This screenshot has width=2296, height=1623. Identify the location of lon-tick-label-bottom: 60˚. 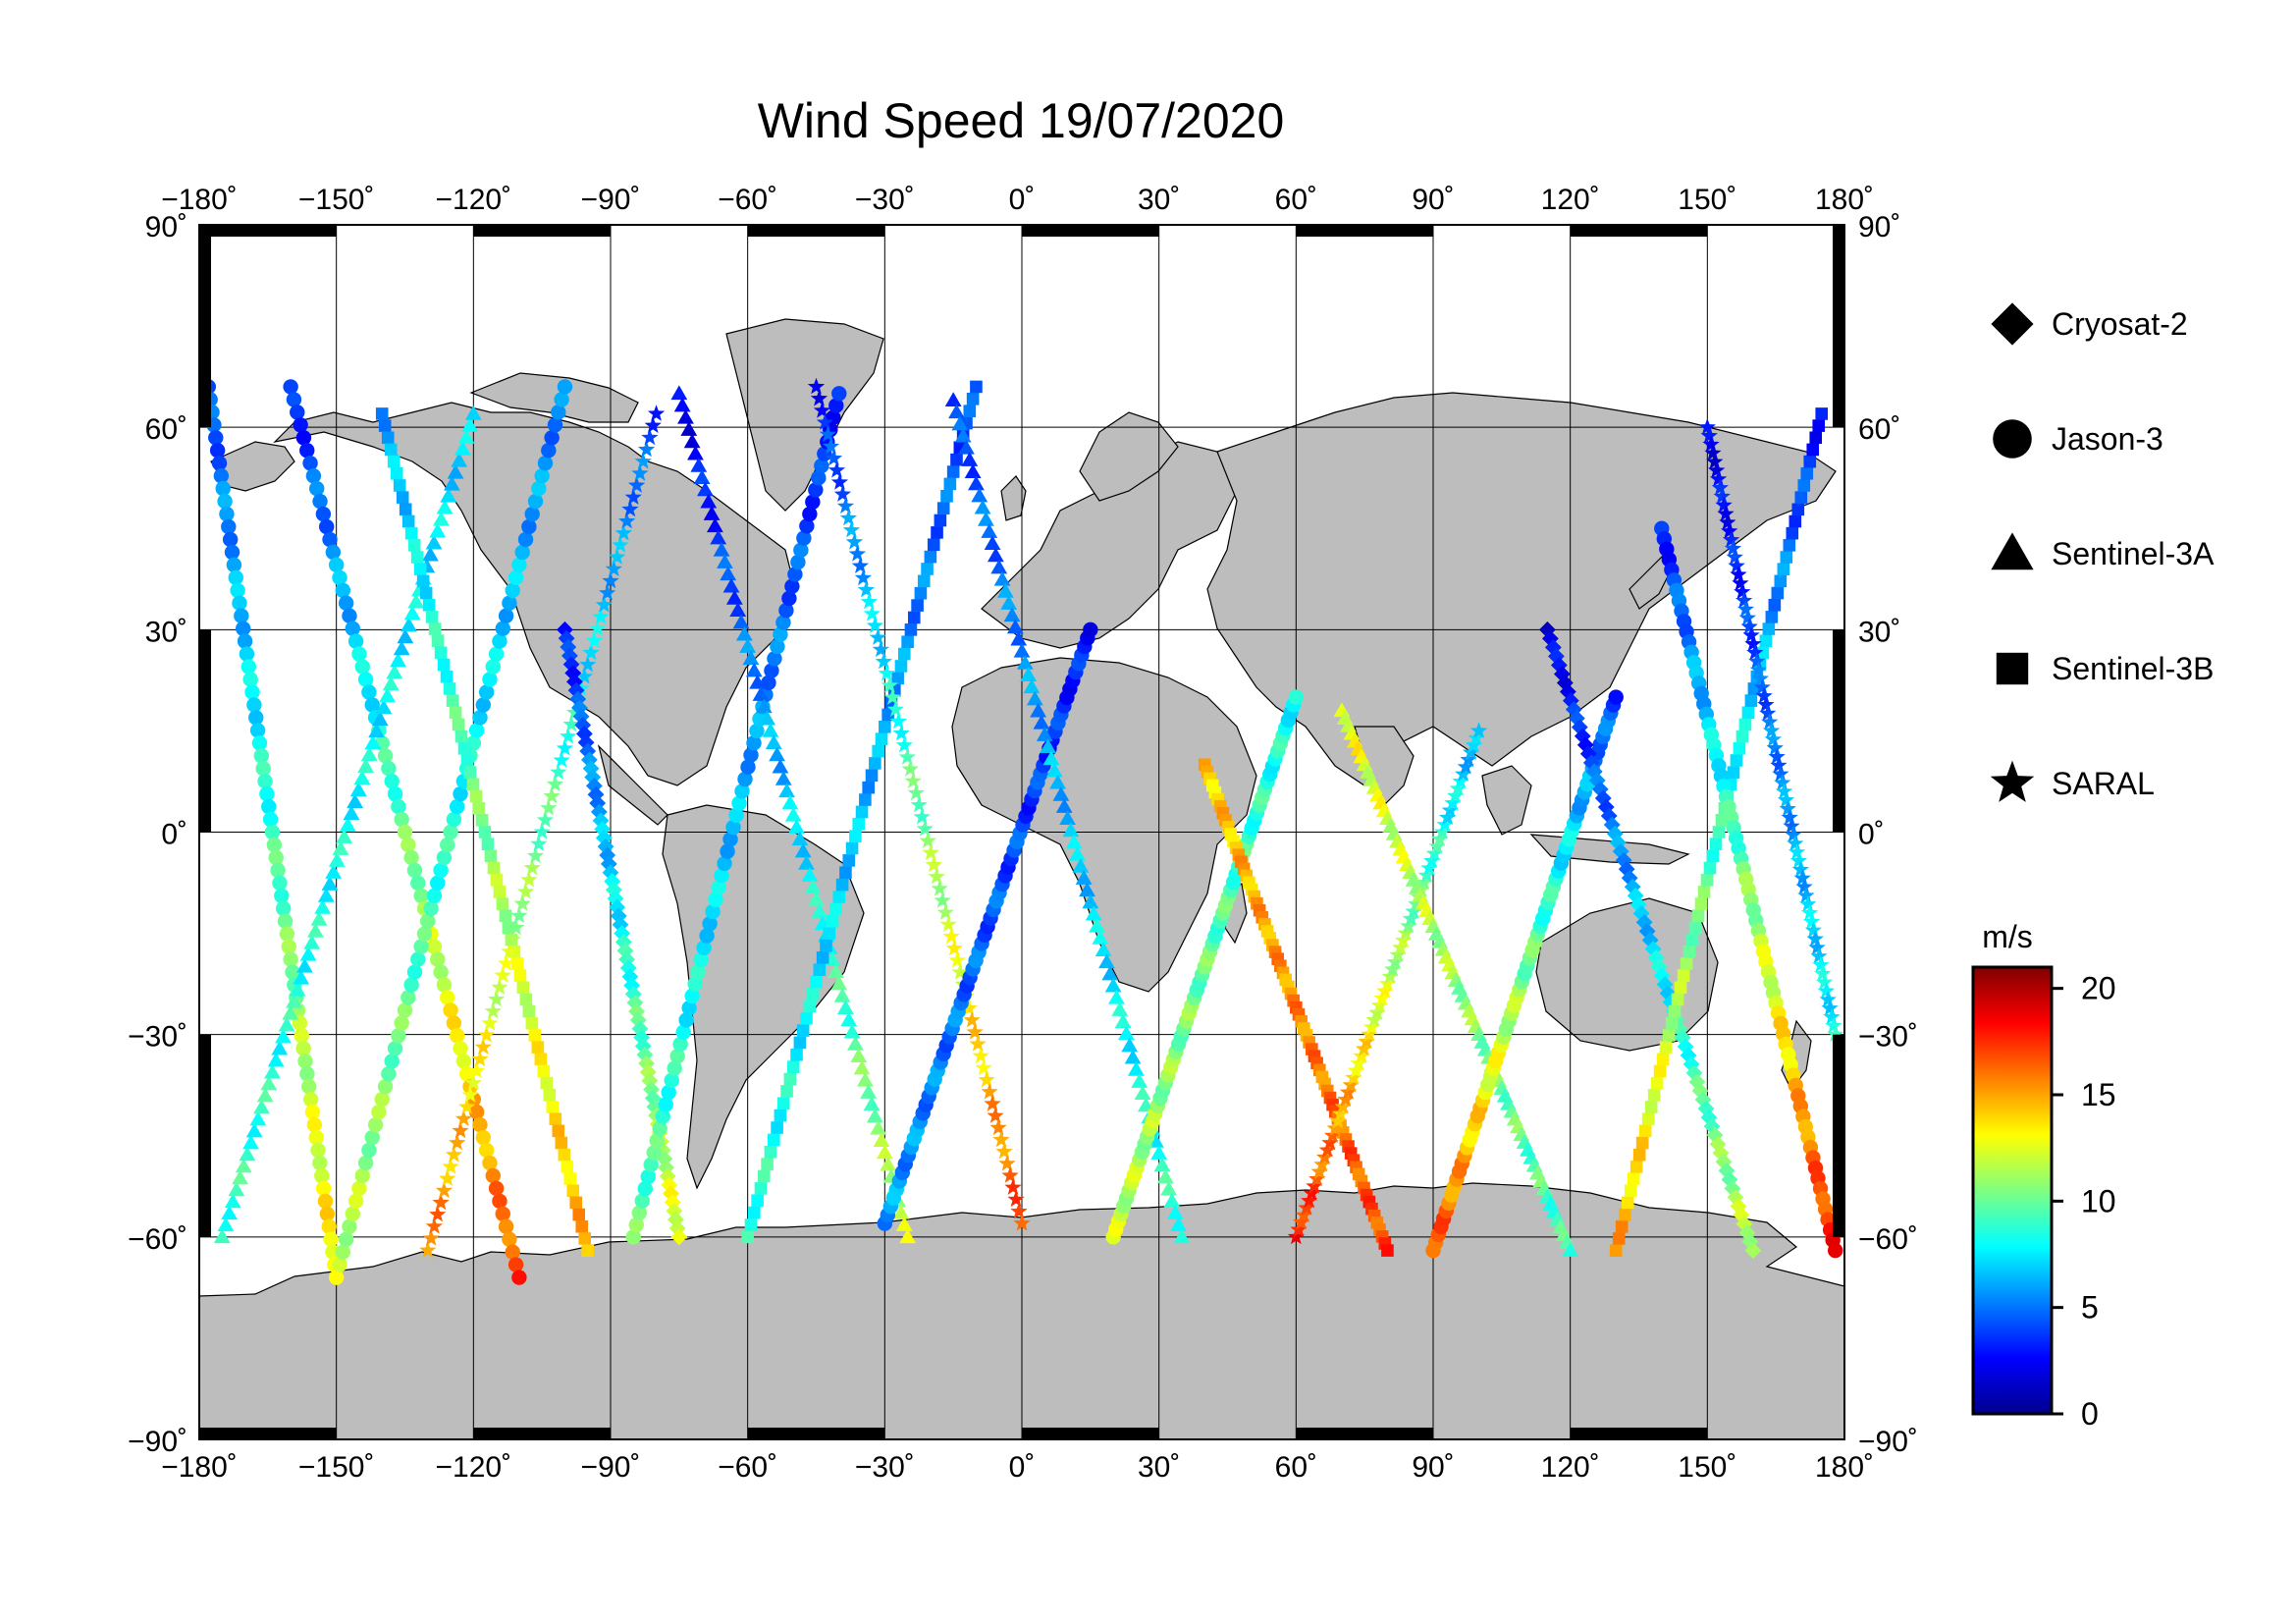
(1296, 1467).